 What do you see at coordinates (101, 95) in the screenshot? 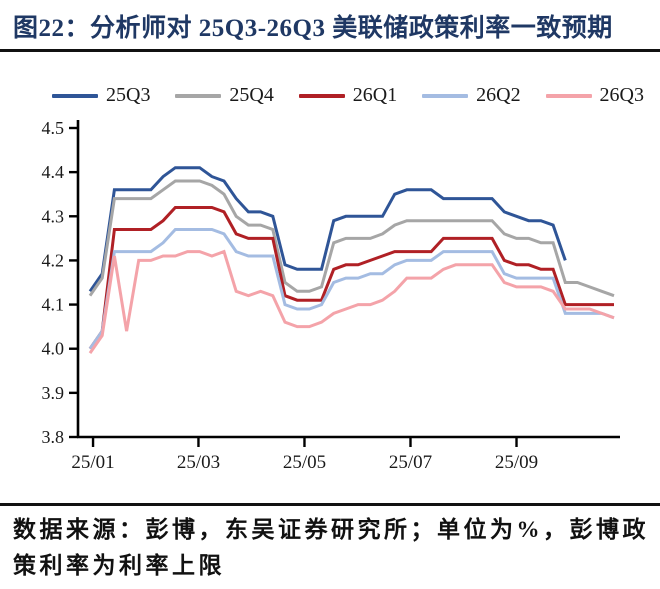
I see `legend-item-25q3: 25Q3` at bounding box center [101, 95].